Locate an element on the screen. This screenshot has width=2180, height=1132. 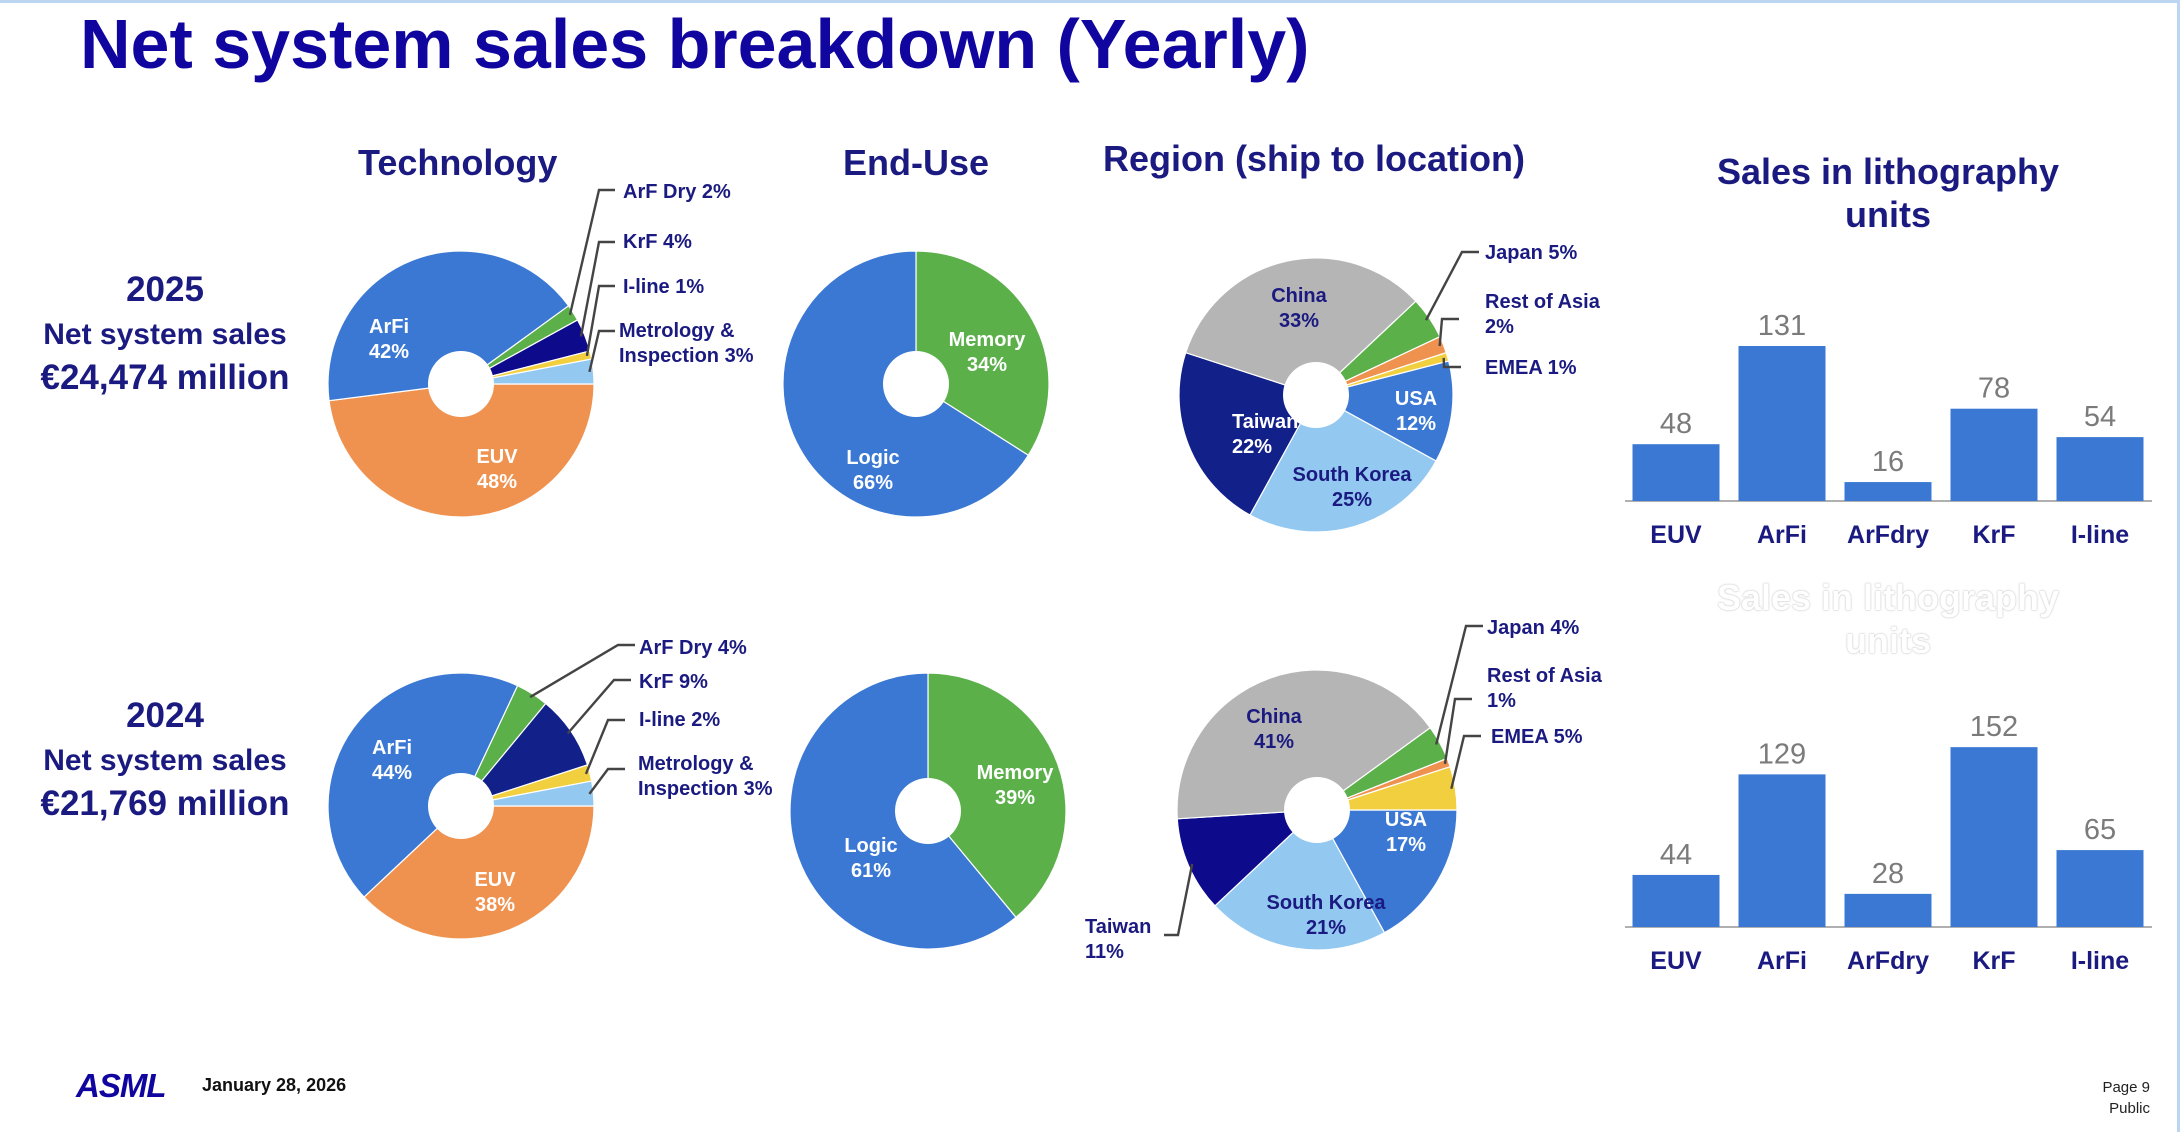
footer-classification: Public is located at coordinates (2129, 1108).